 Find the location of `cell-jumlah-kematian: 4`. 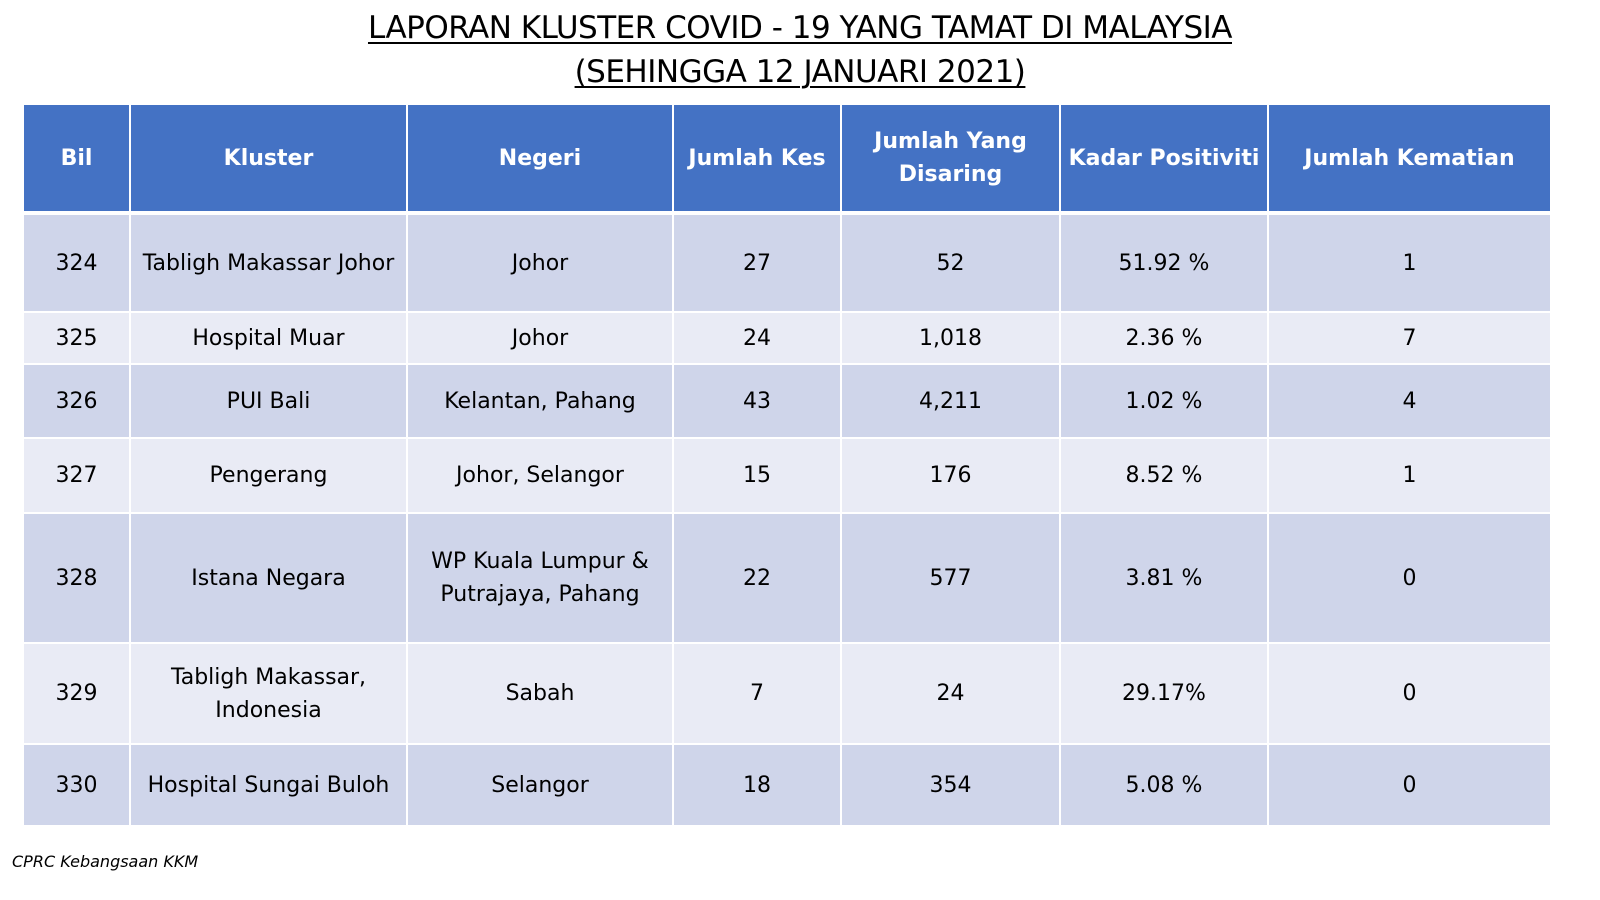

cell-jumlah-kematian: 4 is located at coordinates (1409, 401).